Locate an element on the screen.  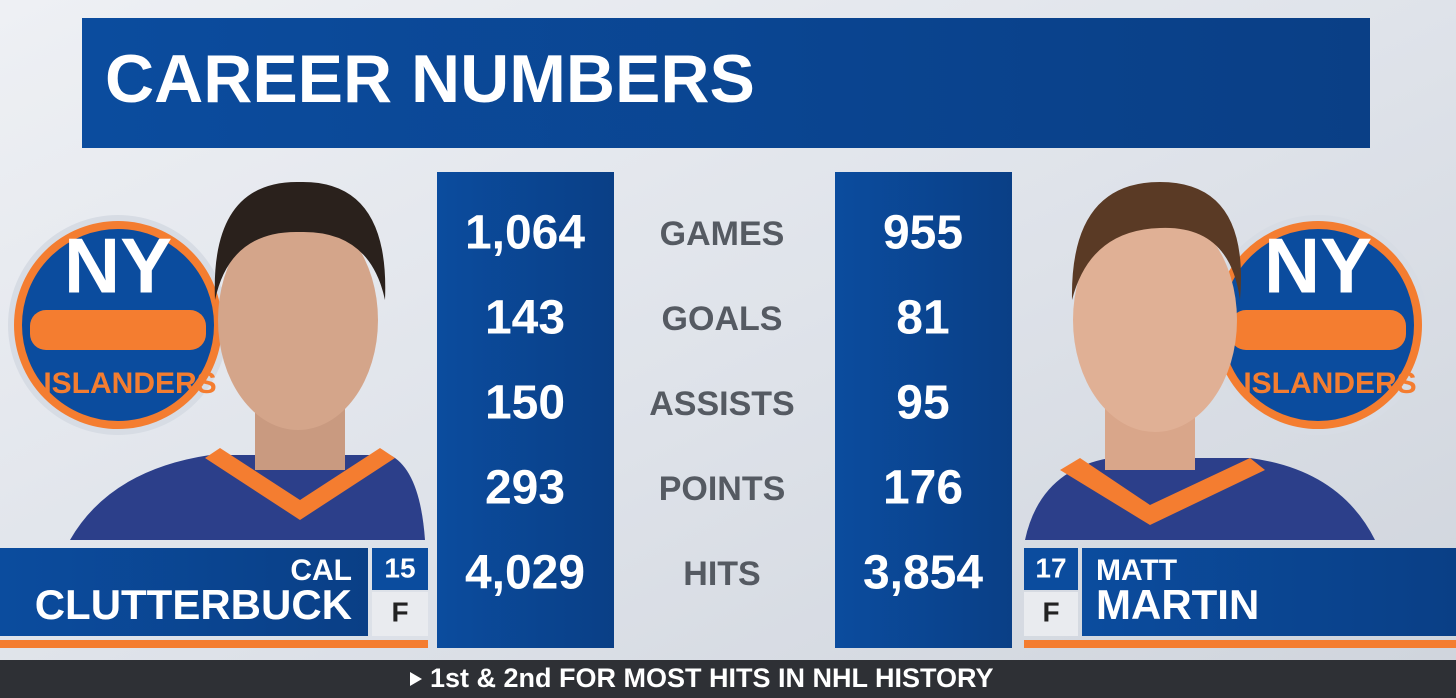
stat-label: ASSISTS is located at coordinates (721, 404).